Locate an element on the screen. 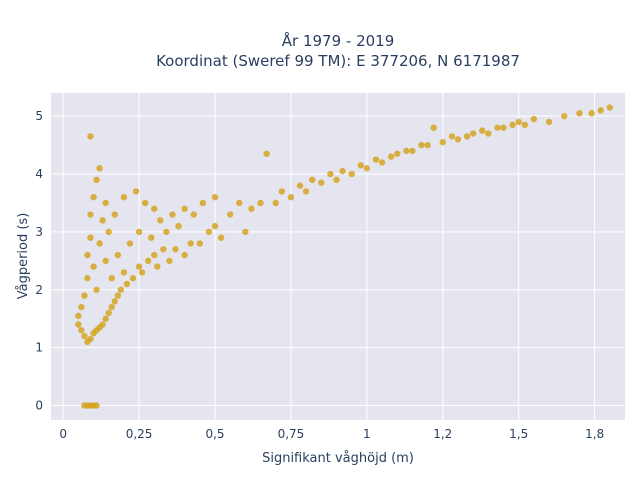  x-tick-label: 0 is located at coordinates (63, 434).